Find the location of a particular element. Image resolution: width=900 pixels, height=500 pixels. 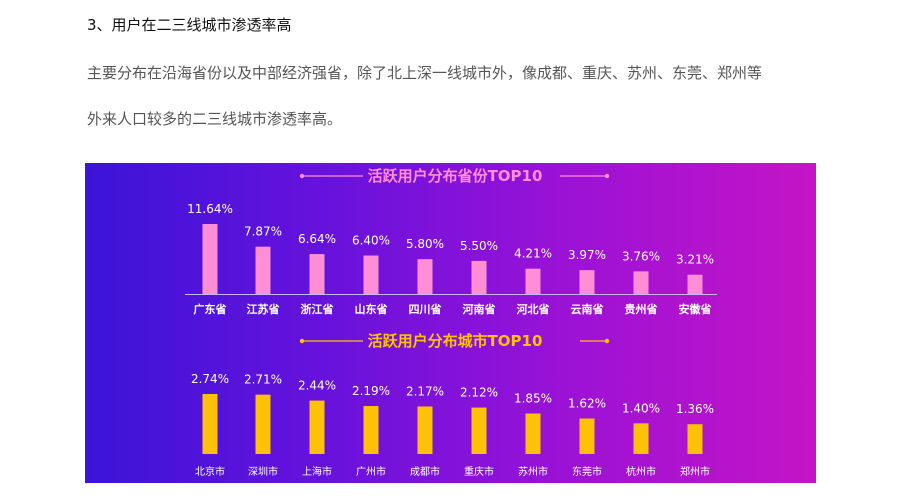

city-category-label: 北京市 is located at coordinates (210, 471).